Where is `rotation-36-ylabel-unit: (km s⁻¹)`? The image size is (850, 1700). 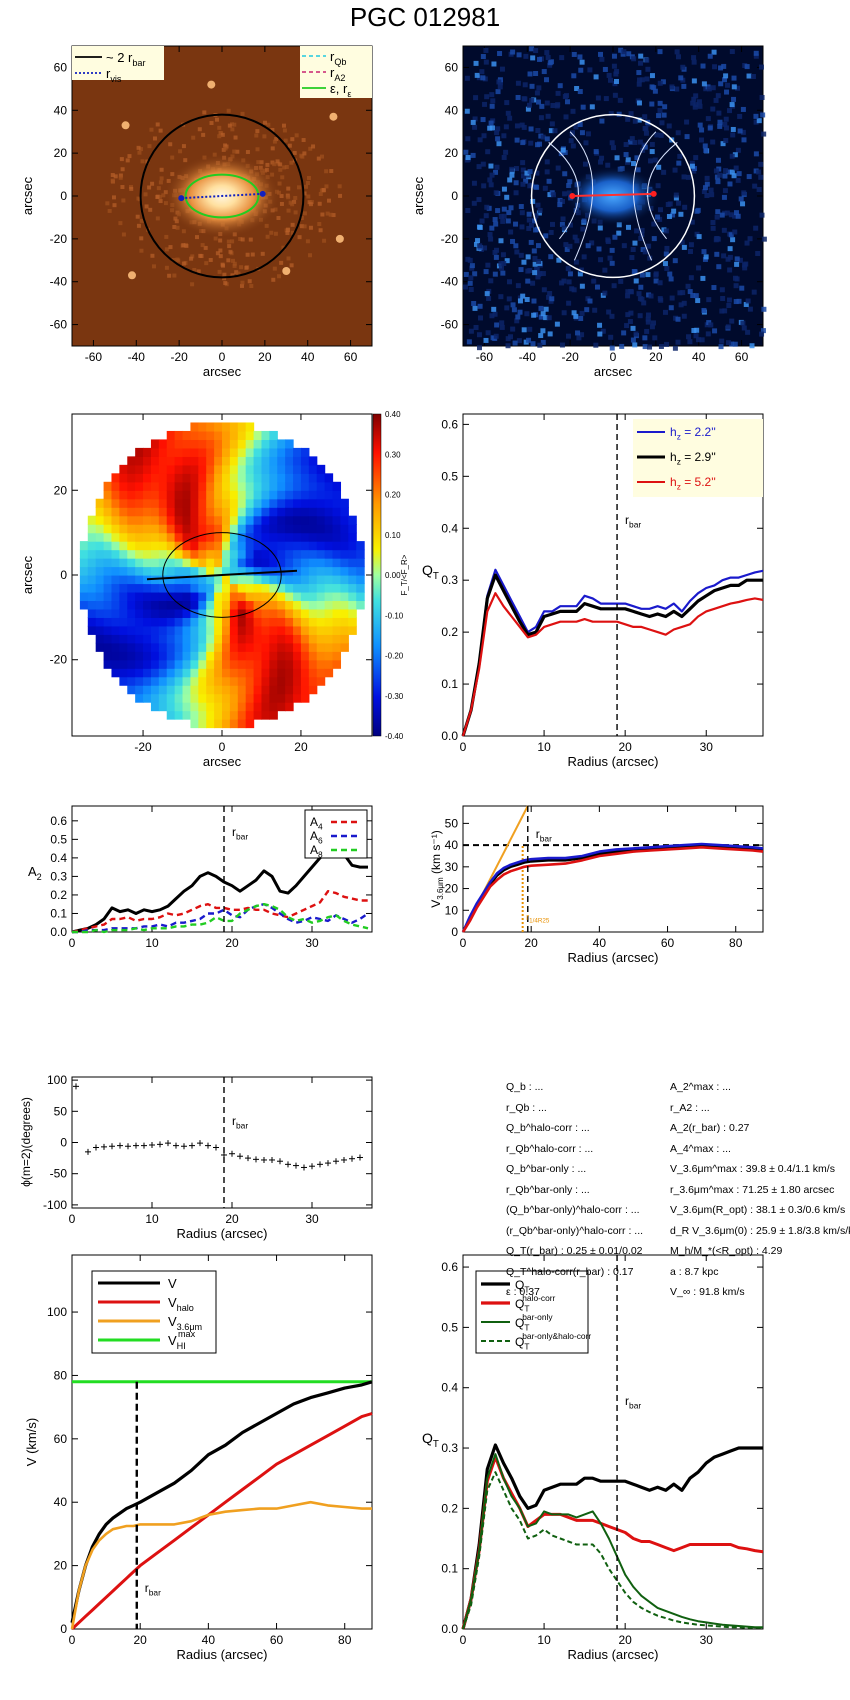
rotation-36-ylabel-unit: (km s⁻¹) is located at coordinates (436, 853).